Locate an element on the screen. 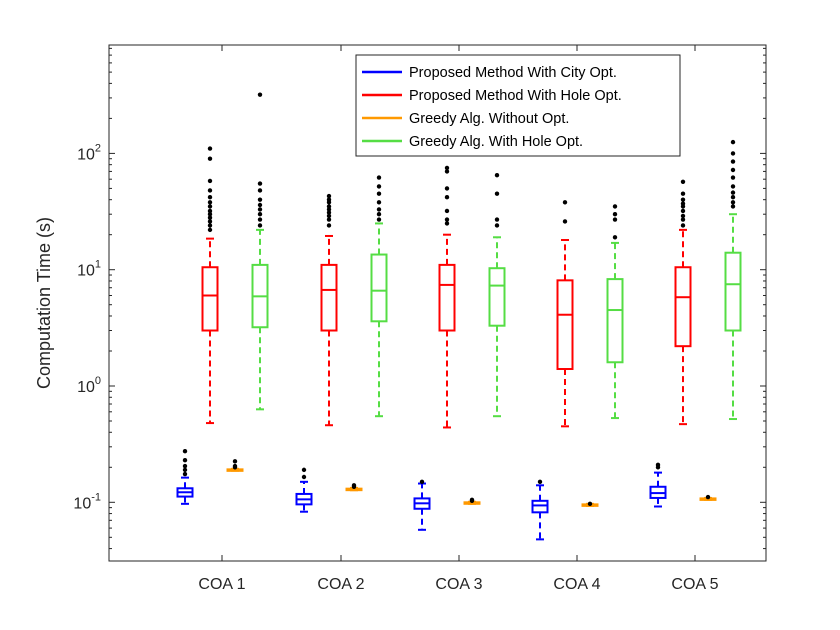 The height and width of the screenshot is (630, 840). x-tick-label: COA 1 is located at coordinates (221, 584).